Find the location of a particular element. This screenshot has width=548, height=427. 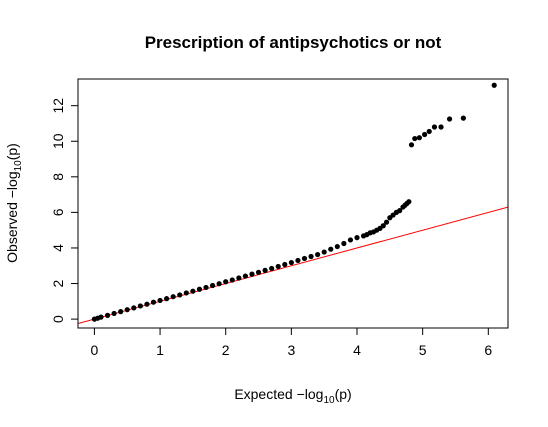

y-axis: 0 2 4 6 8 10 12 is located at coordinates (64, 210).